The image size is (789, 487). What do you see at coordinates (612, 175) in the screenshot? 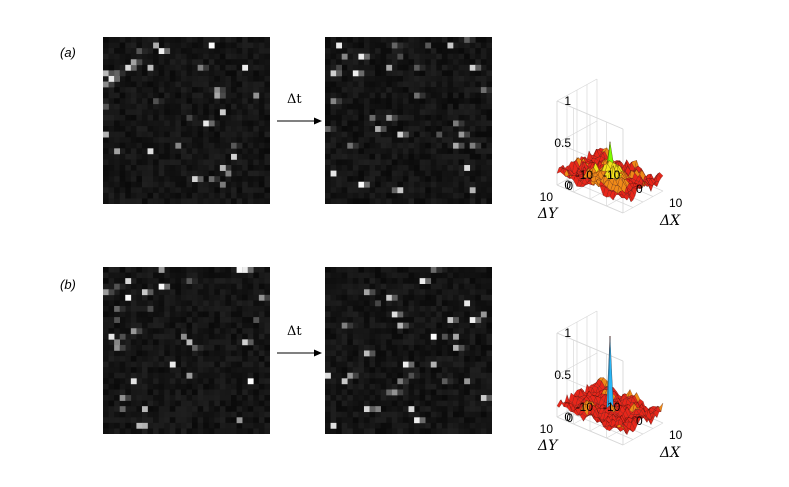
I see `x-tick-label: -10` at bounding box center [612, 175].